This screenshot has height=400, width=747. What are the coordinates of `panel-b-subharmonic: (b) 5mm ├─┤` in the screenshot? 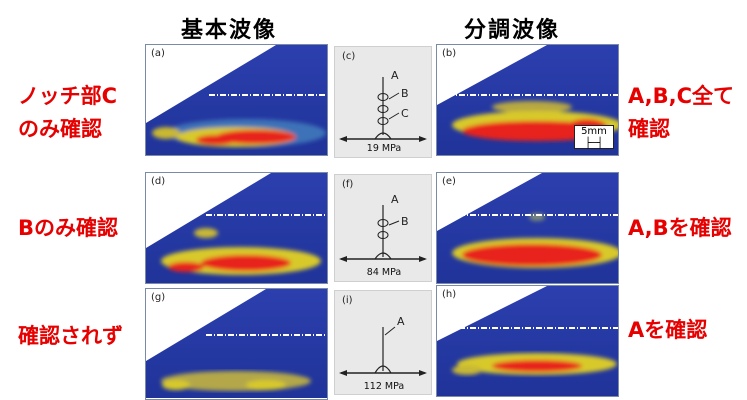 It's located at (527, 100).